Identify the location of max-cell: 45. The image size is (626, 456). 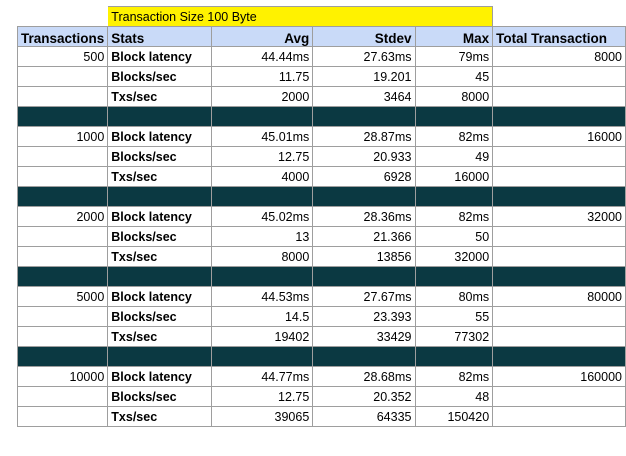
(454, 76).